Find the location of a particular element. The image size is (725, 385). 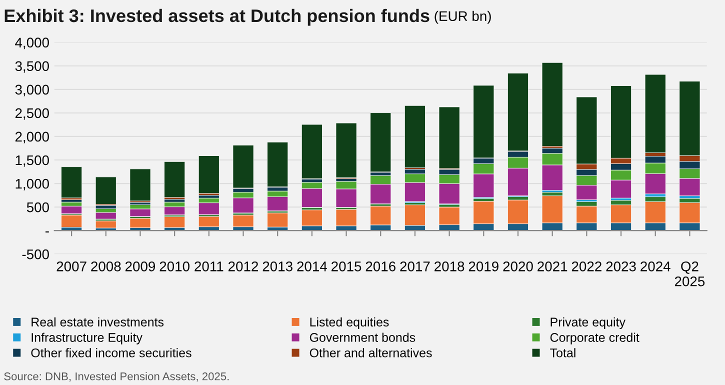

x-tick-label: 2015 is located at coordinates (347, 266).